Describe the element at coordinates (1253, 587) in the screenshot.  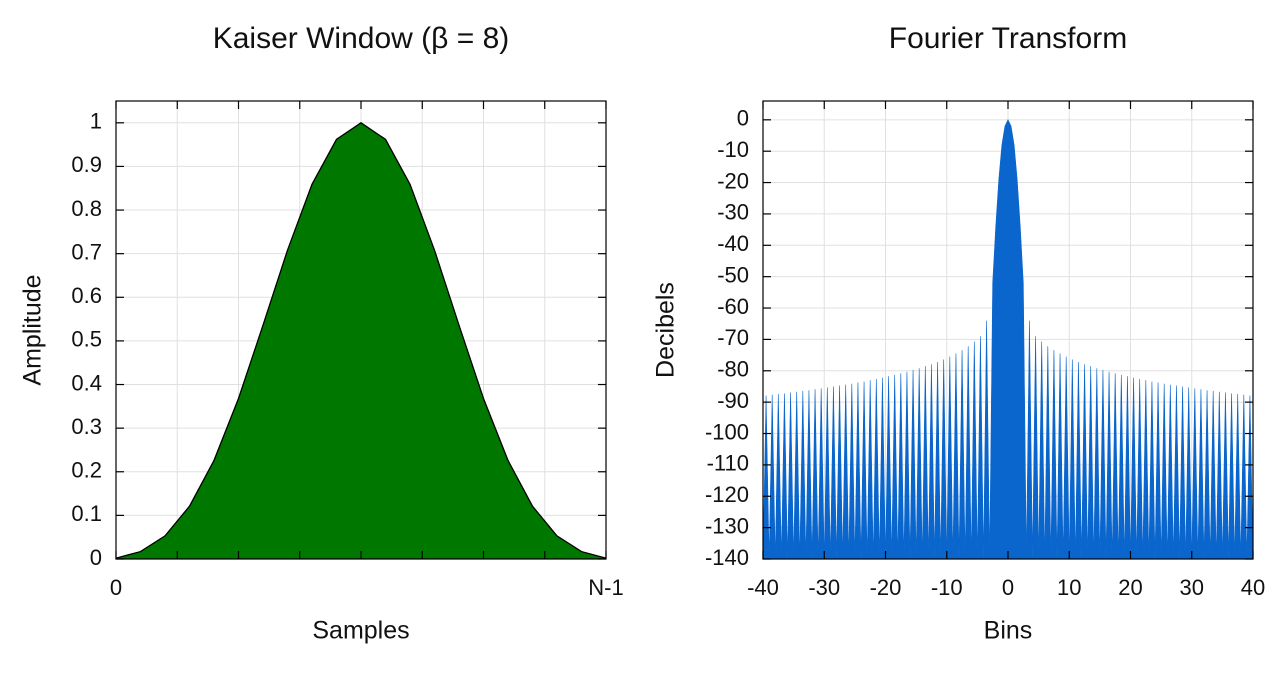
I see `x-tick-label: 40` at that location.